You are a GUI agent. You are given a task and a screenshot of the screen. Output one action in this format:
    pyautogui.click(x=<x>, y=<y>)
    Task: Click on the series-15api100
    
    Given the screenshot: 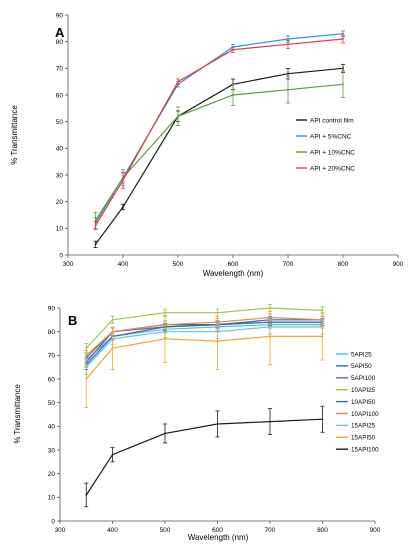 What is the action you would take?
    pyautogui.click(x=204, y=456)
    